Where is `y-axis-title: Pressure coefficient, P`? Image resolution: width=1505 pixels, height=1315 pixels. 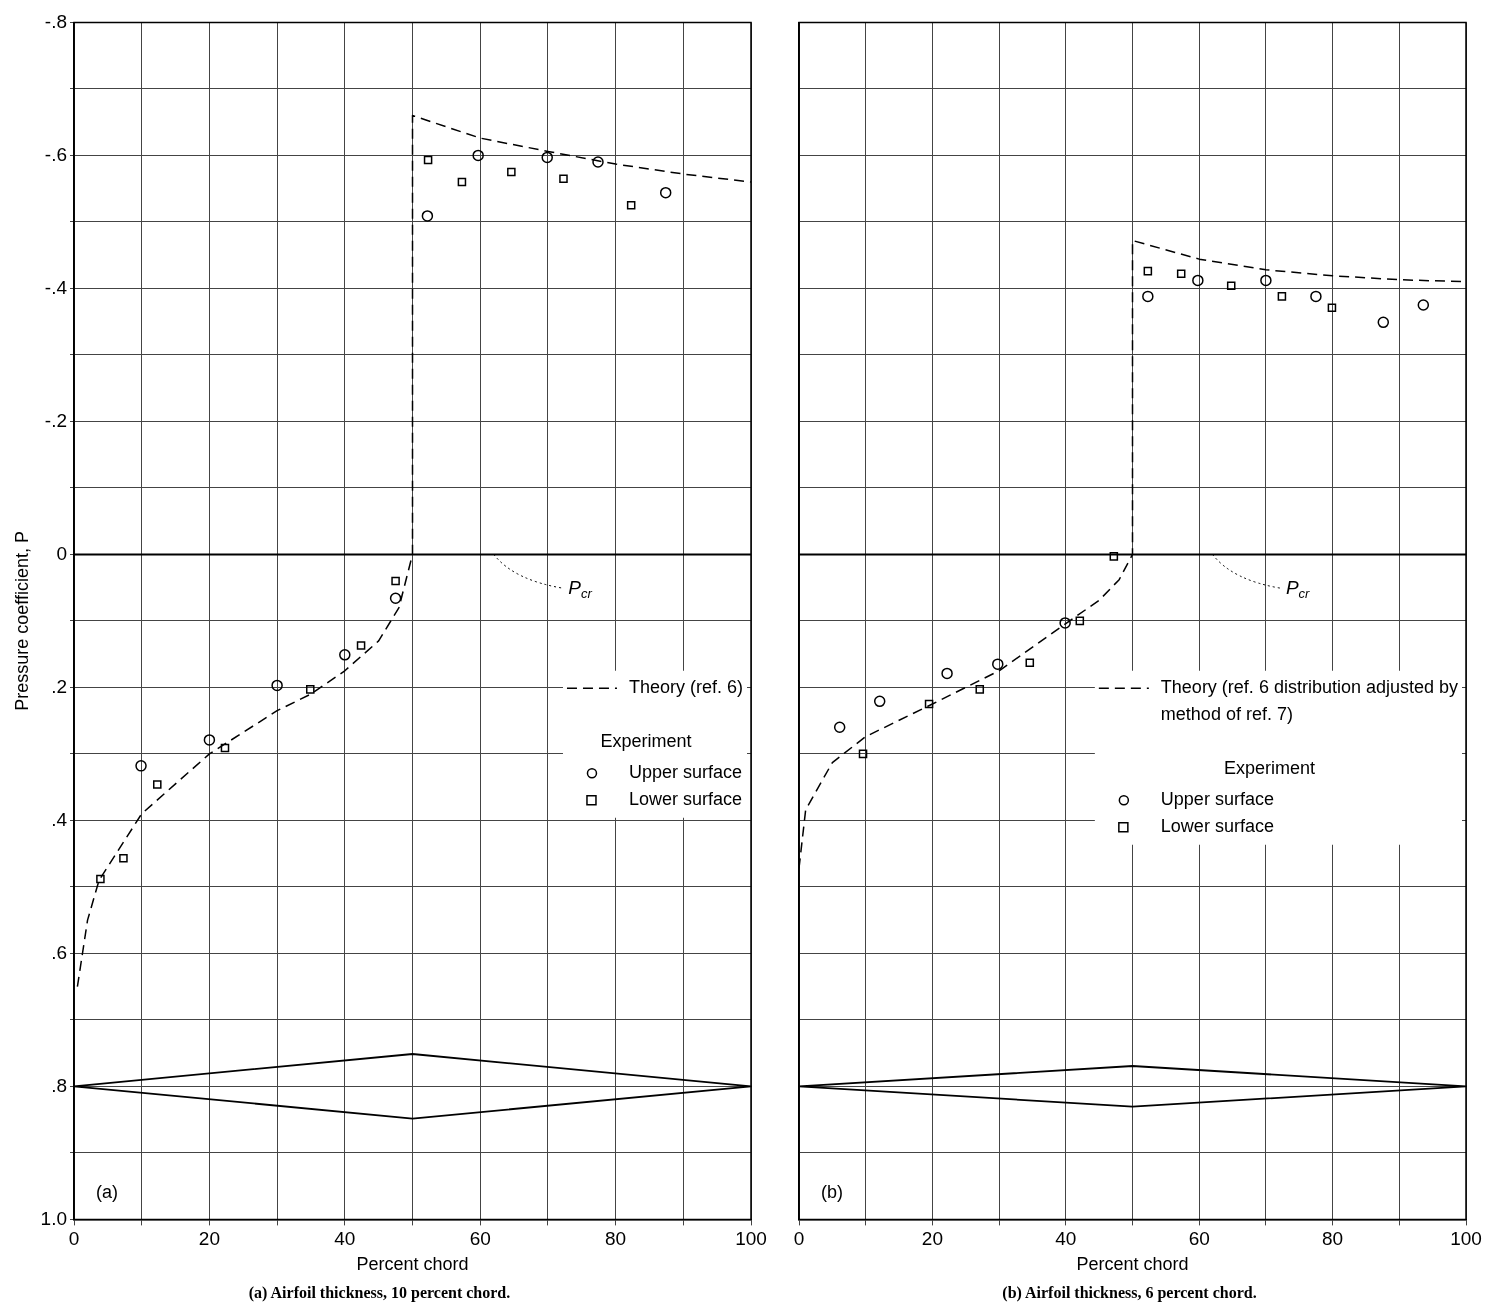
y-axis-title: Pressure coefficient, P is located at coordinates (21, 621).